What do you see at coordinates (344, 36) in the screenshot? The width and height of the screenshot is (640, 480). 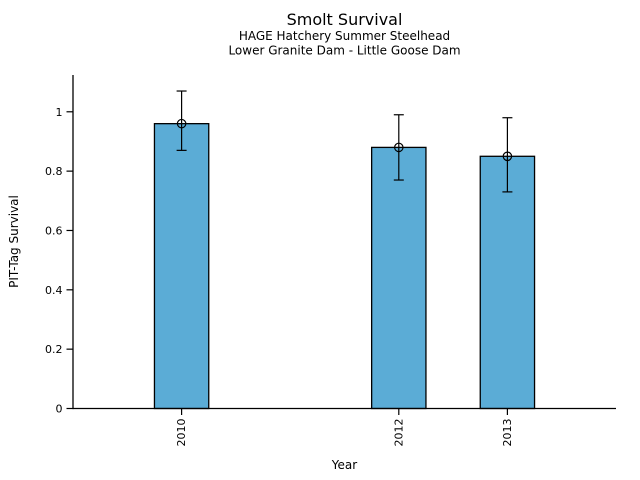 I see `chart-subtitle-line1: HAGE Hatchery Summer Steelhead` at bounding box center [344, 36].